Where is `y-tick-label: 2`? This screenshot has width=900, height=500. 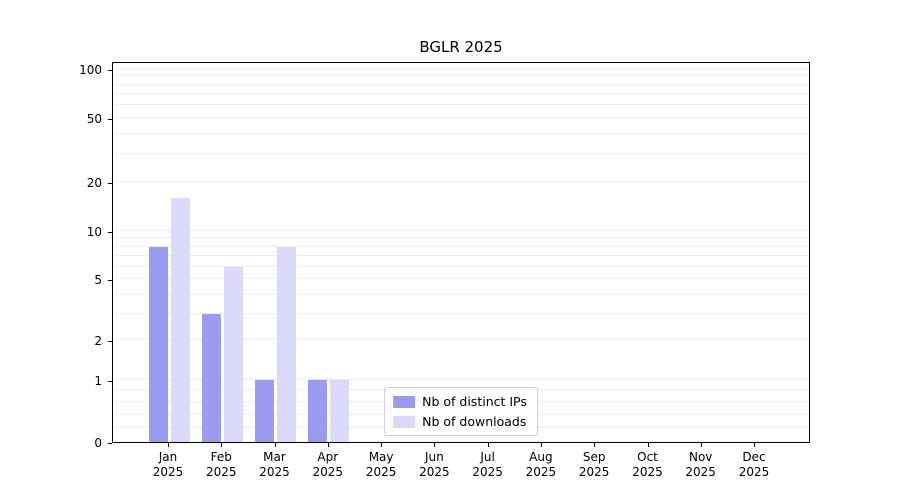 y-tick-label: 2 is located at coordinates (98, 341).